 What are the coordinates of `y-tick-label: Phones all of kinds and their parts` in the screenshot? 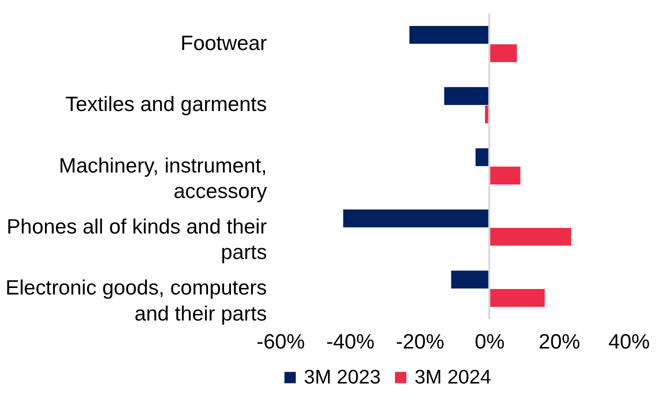 It's located at (137, 240).